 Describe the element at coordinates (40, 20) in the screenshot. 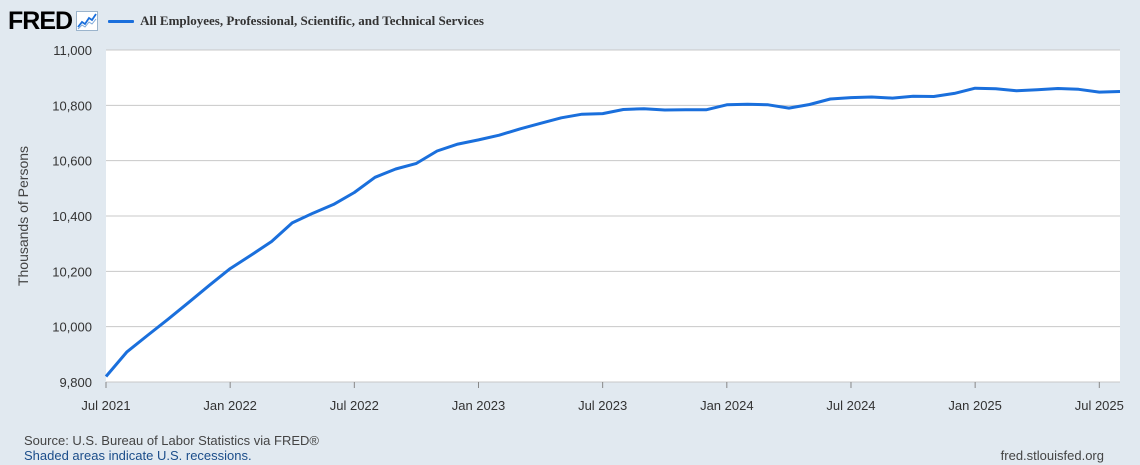

I see `fred-logo: FRED` at that location.